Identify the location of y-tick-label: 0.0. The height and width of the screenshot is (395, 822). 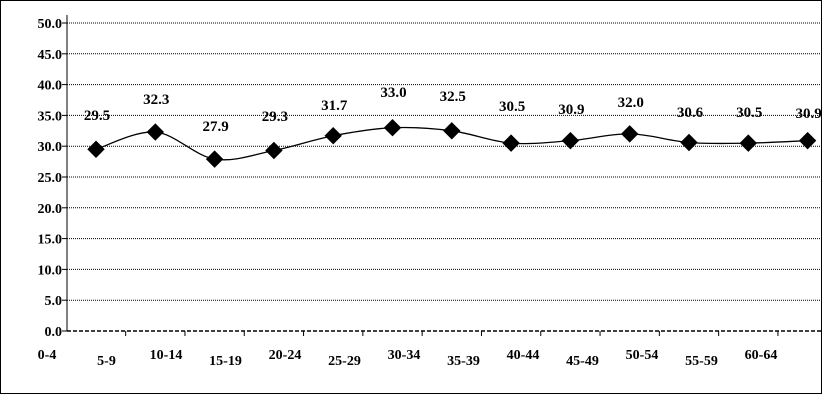
(54, 332).